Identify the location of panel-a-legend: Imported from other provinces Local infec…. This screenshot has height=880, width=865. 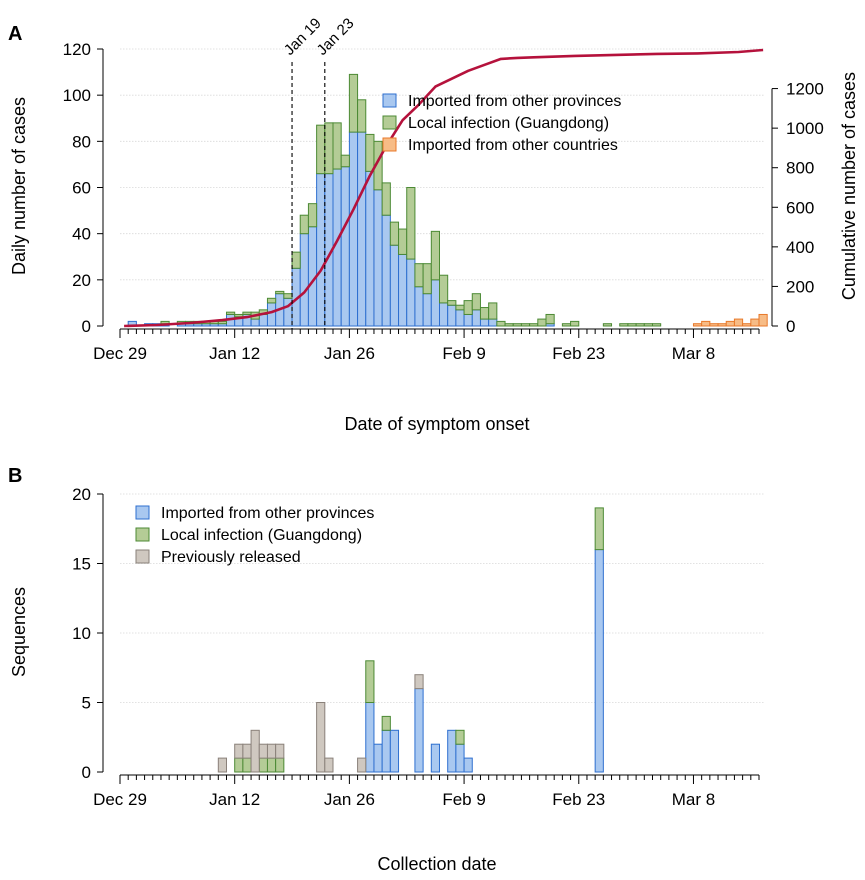
(501, 123).